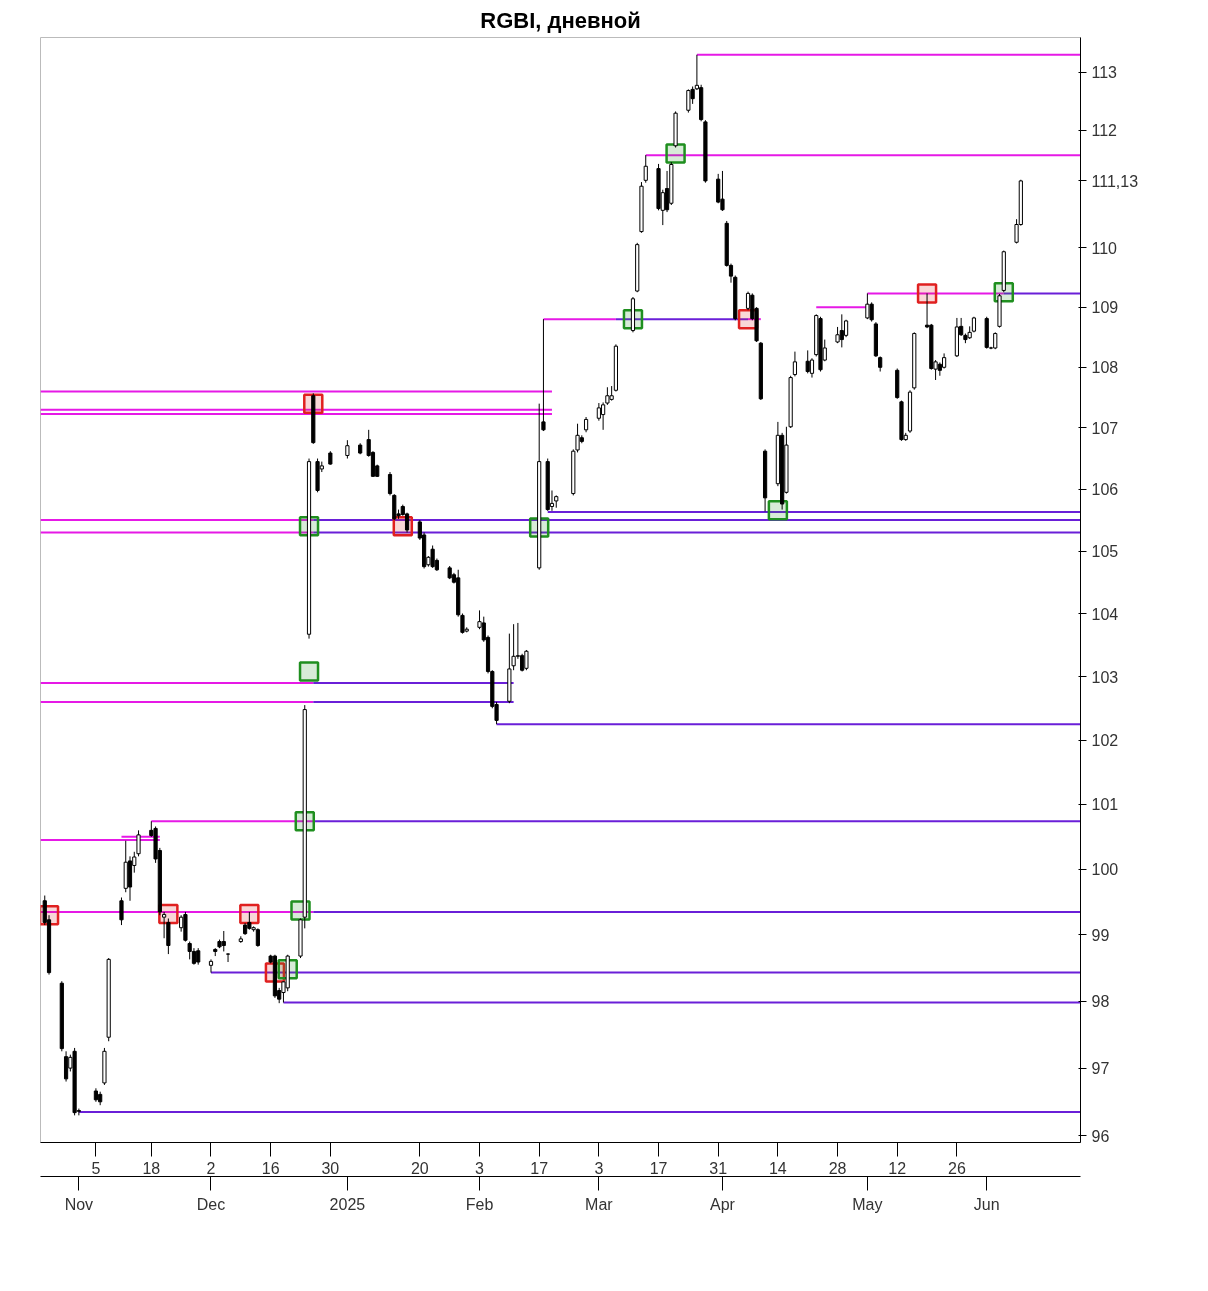  I want to click on x-tick-label: 20, so click(419, 1168).